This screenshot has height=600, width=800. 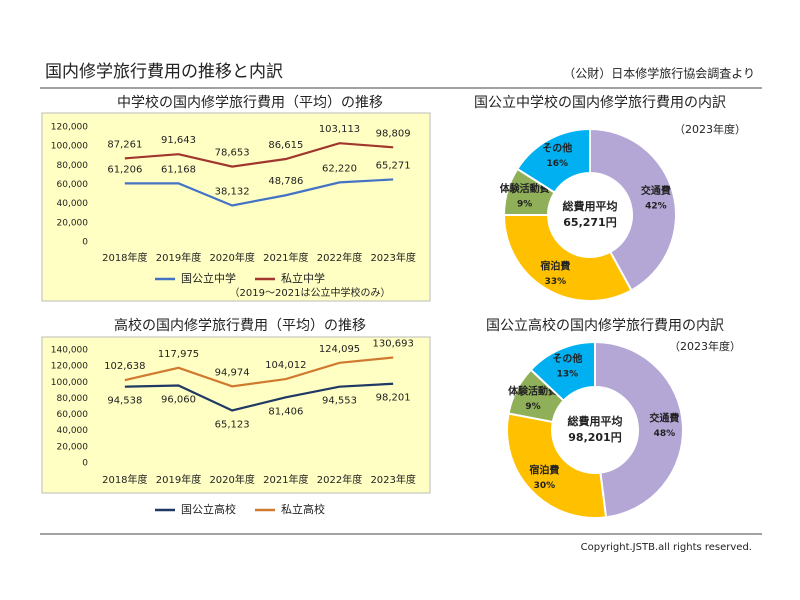 What do you see at coordinates (178, 354) in the screenshot?
I see `data-label: 117,975` at bounding box center [178, 354].